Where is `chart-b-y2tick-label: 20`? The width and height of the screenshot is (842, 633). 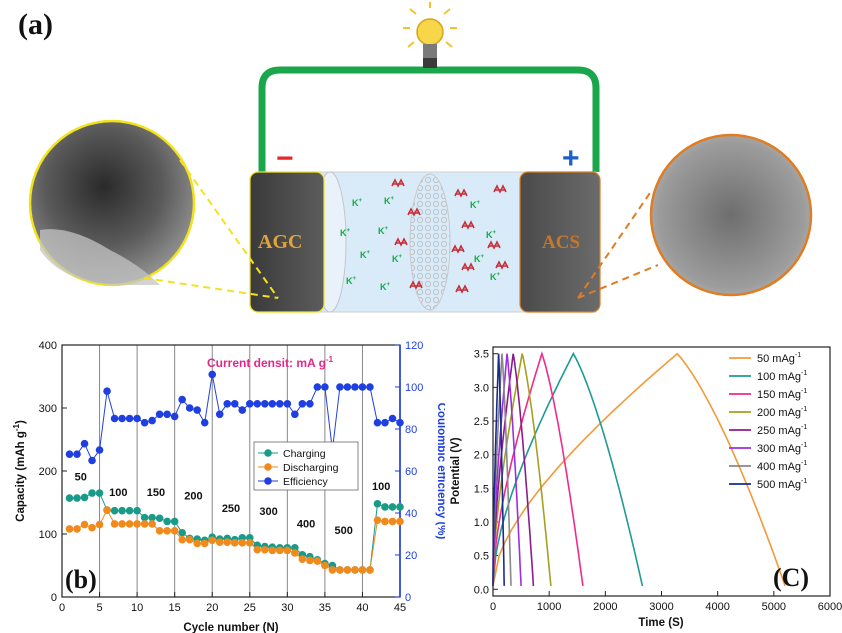
chart-b-y2tick-label: 20 is located at coordinates (411, 556).